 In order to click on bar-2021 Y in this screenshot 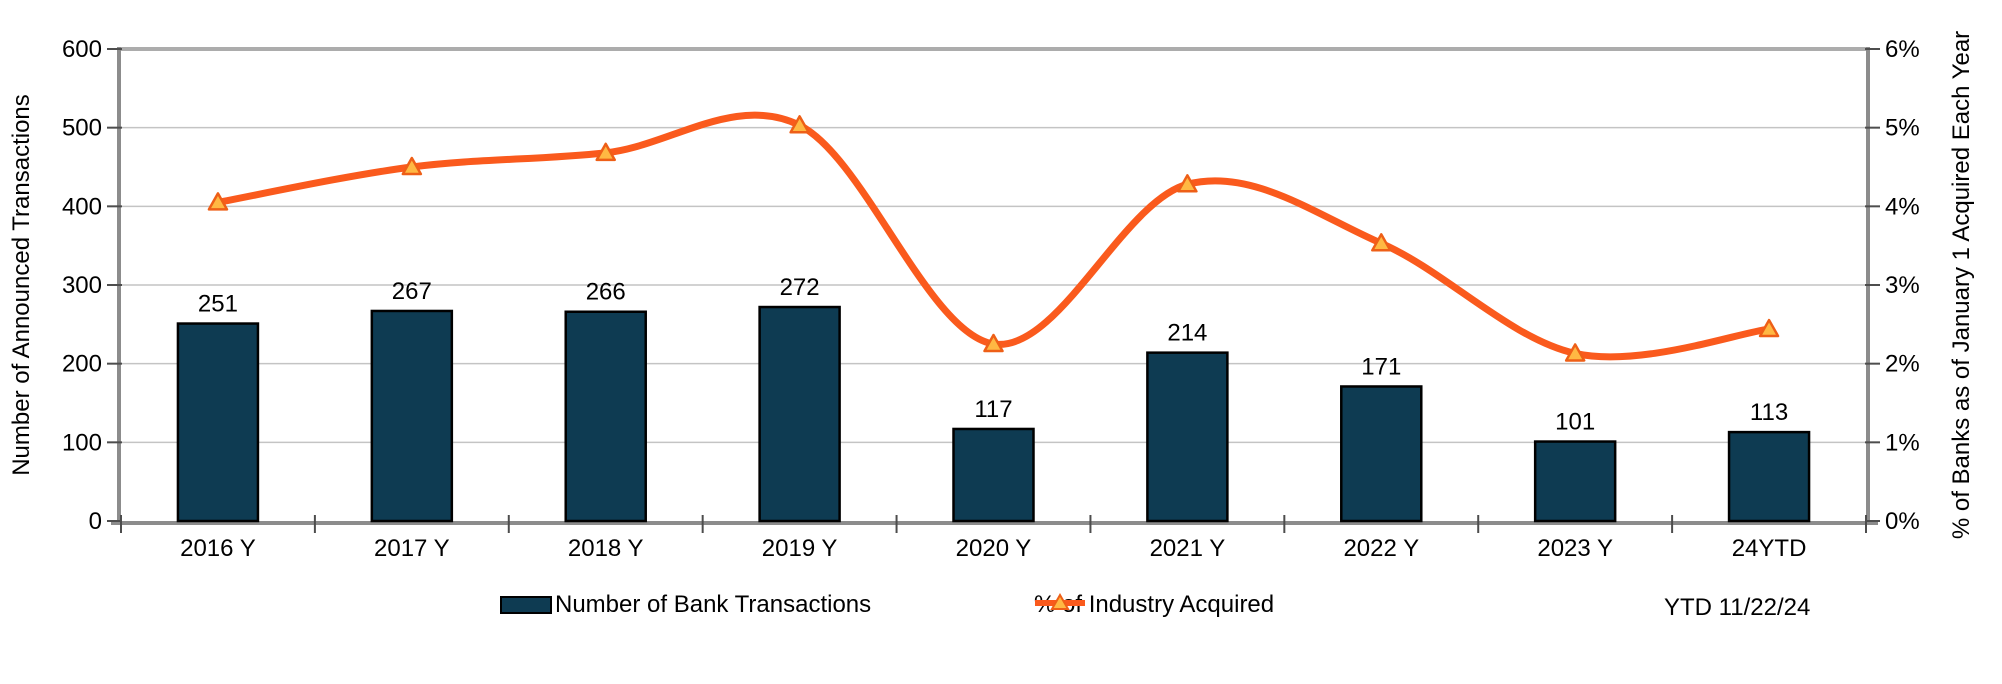, I will do `click(1187, 437)`.